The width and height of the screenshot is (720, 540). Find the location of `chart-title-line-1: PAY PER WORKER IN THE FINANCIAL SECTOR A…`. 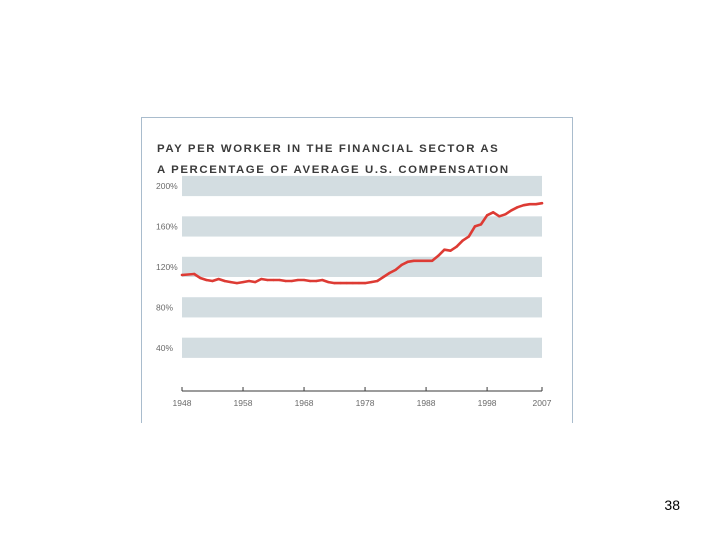

chart-title-line-1: PAY PER WORKER IN THE FINANCIAL SECTOR A… is located at coordinates (328, 149).